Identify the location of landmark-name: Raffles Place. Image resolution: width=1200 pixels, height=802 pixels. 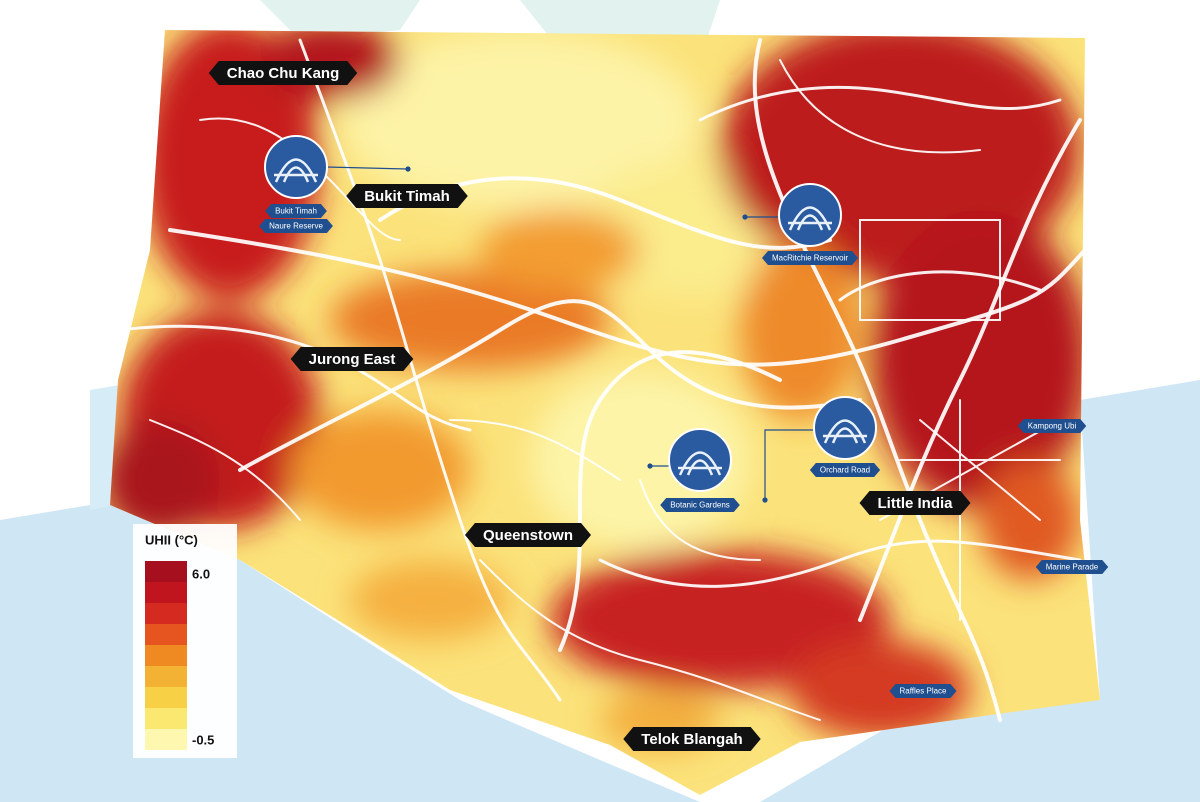
(924, 691).